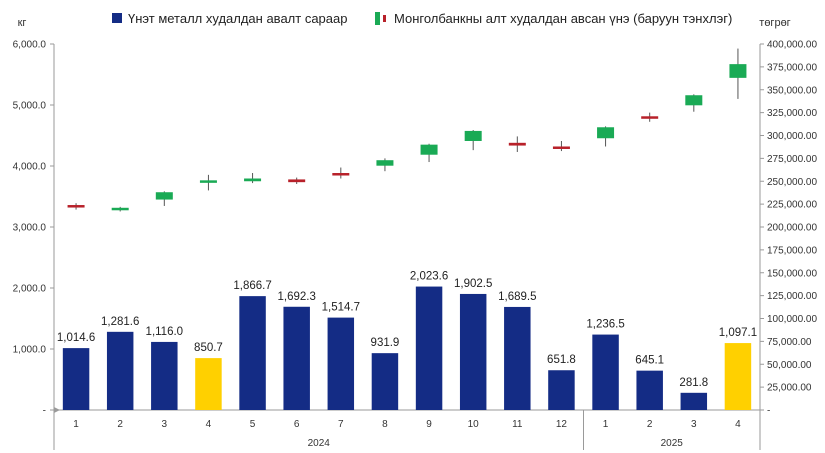 Image resolution: width=825 pixels, height=453 pixels. Describe the element at coordinates (297, 297) in the screenshot. I see `bar-value-label: 1,692.3` at that location.